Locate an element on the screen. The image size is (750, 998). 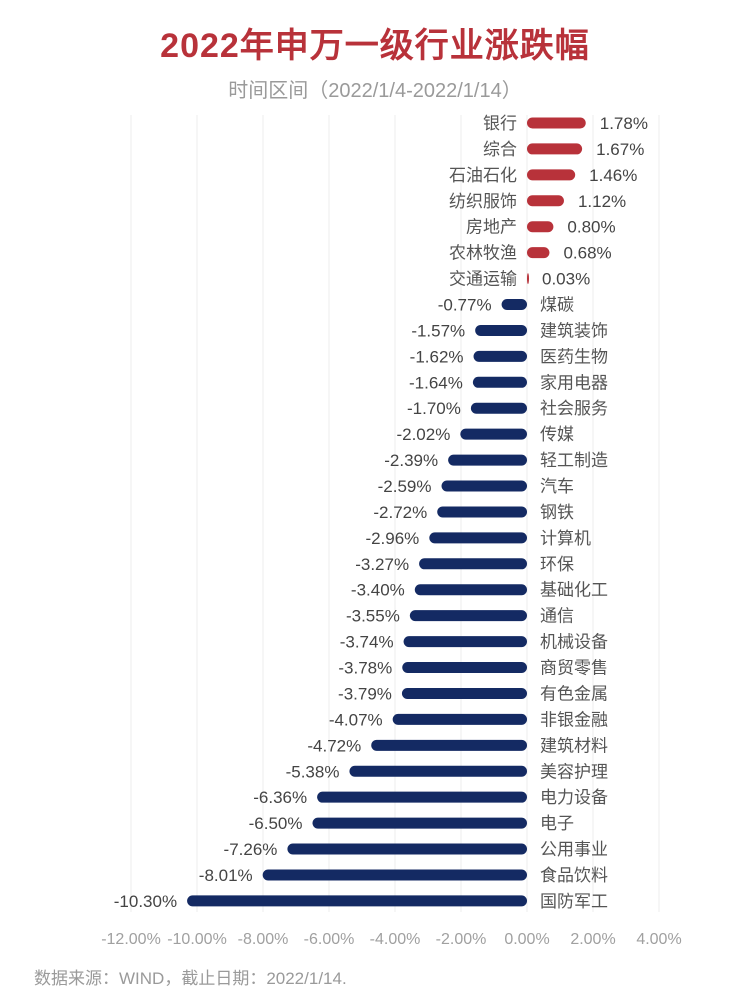
x-tick-label: 0.00% is located at coordinates (526, 939).